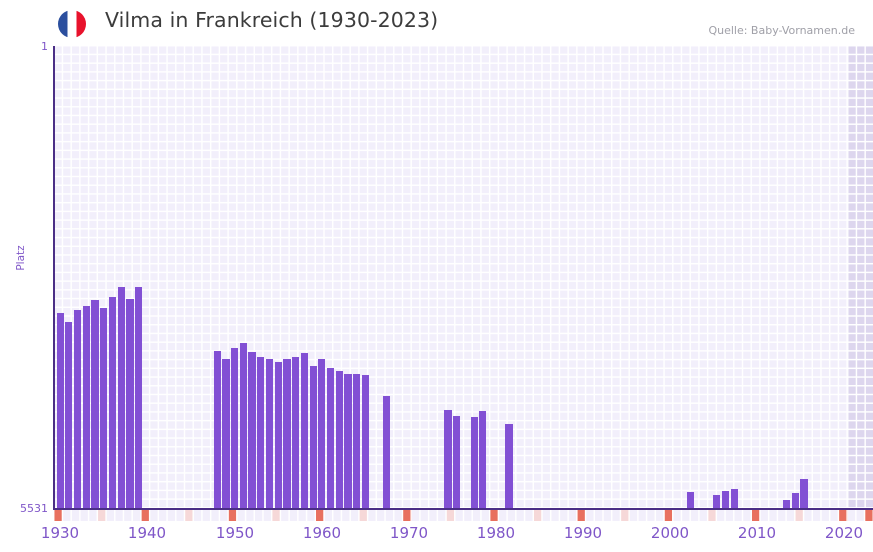 Image resolution: width=873 pixels, height=552 pixels. Describe the element at coordinates (409, 533) in the screenshot. I see `x-axis-tick-label: 1970` at that location.